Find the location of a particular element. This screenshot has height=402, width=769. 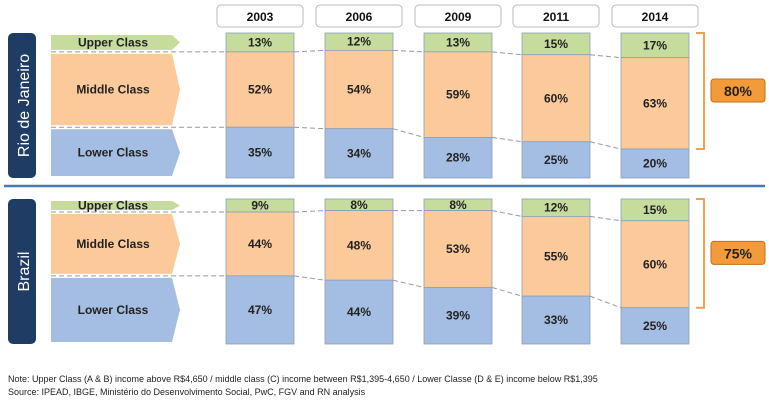

data-label: 55% is located at coordinates (556, 256).